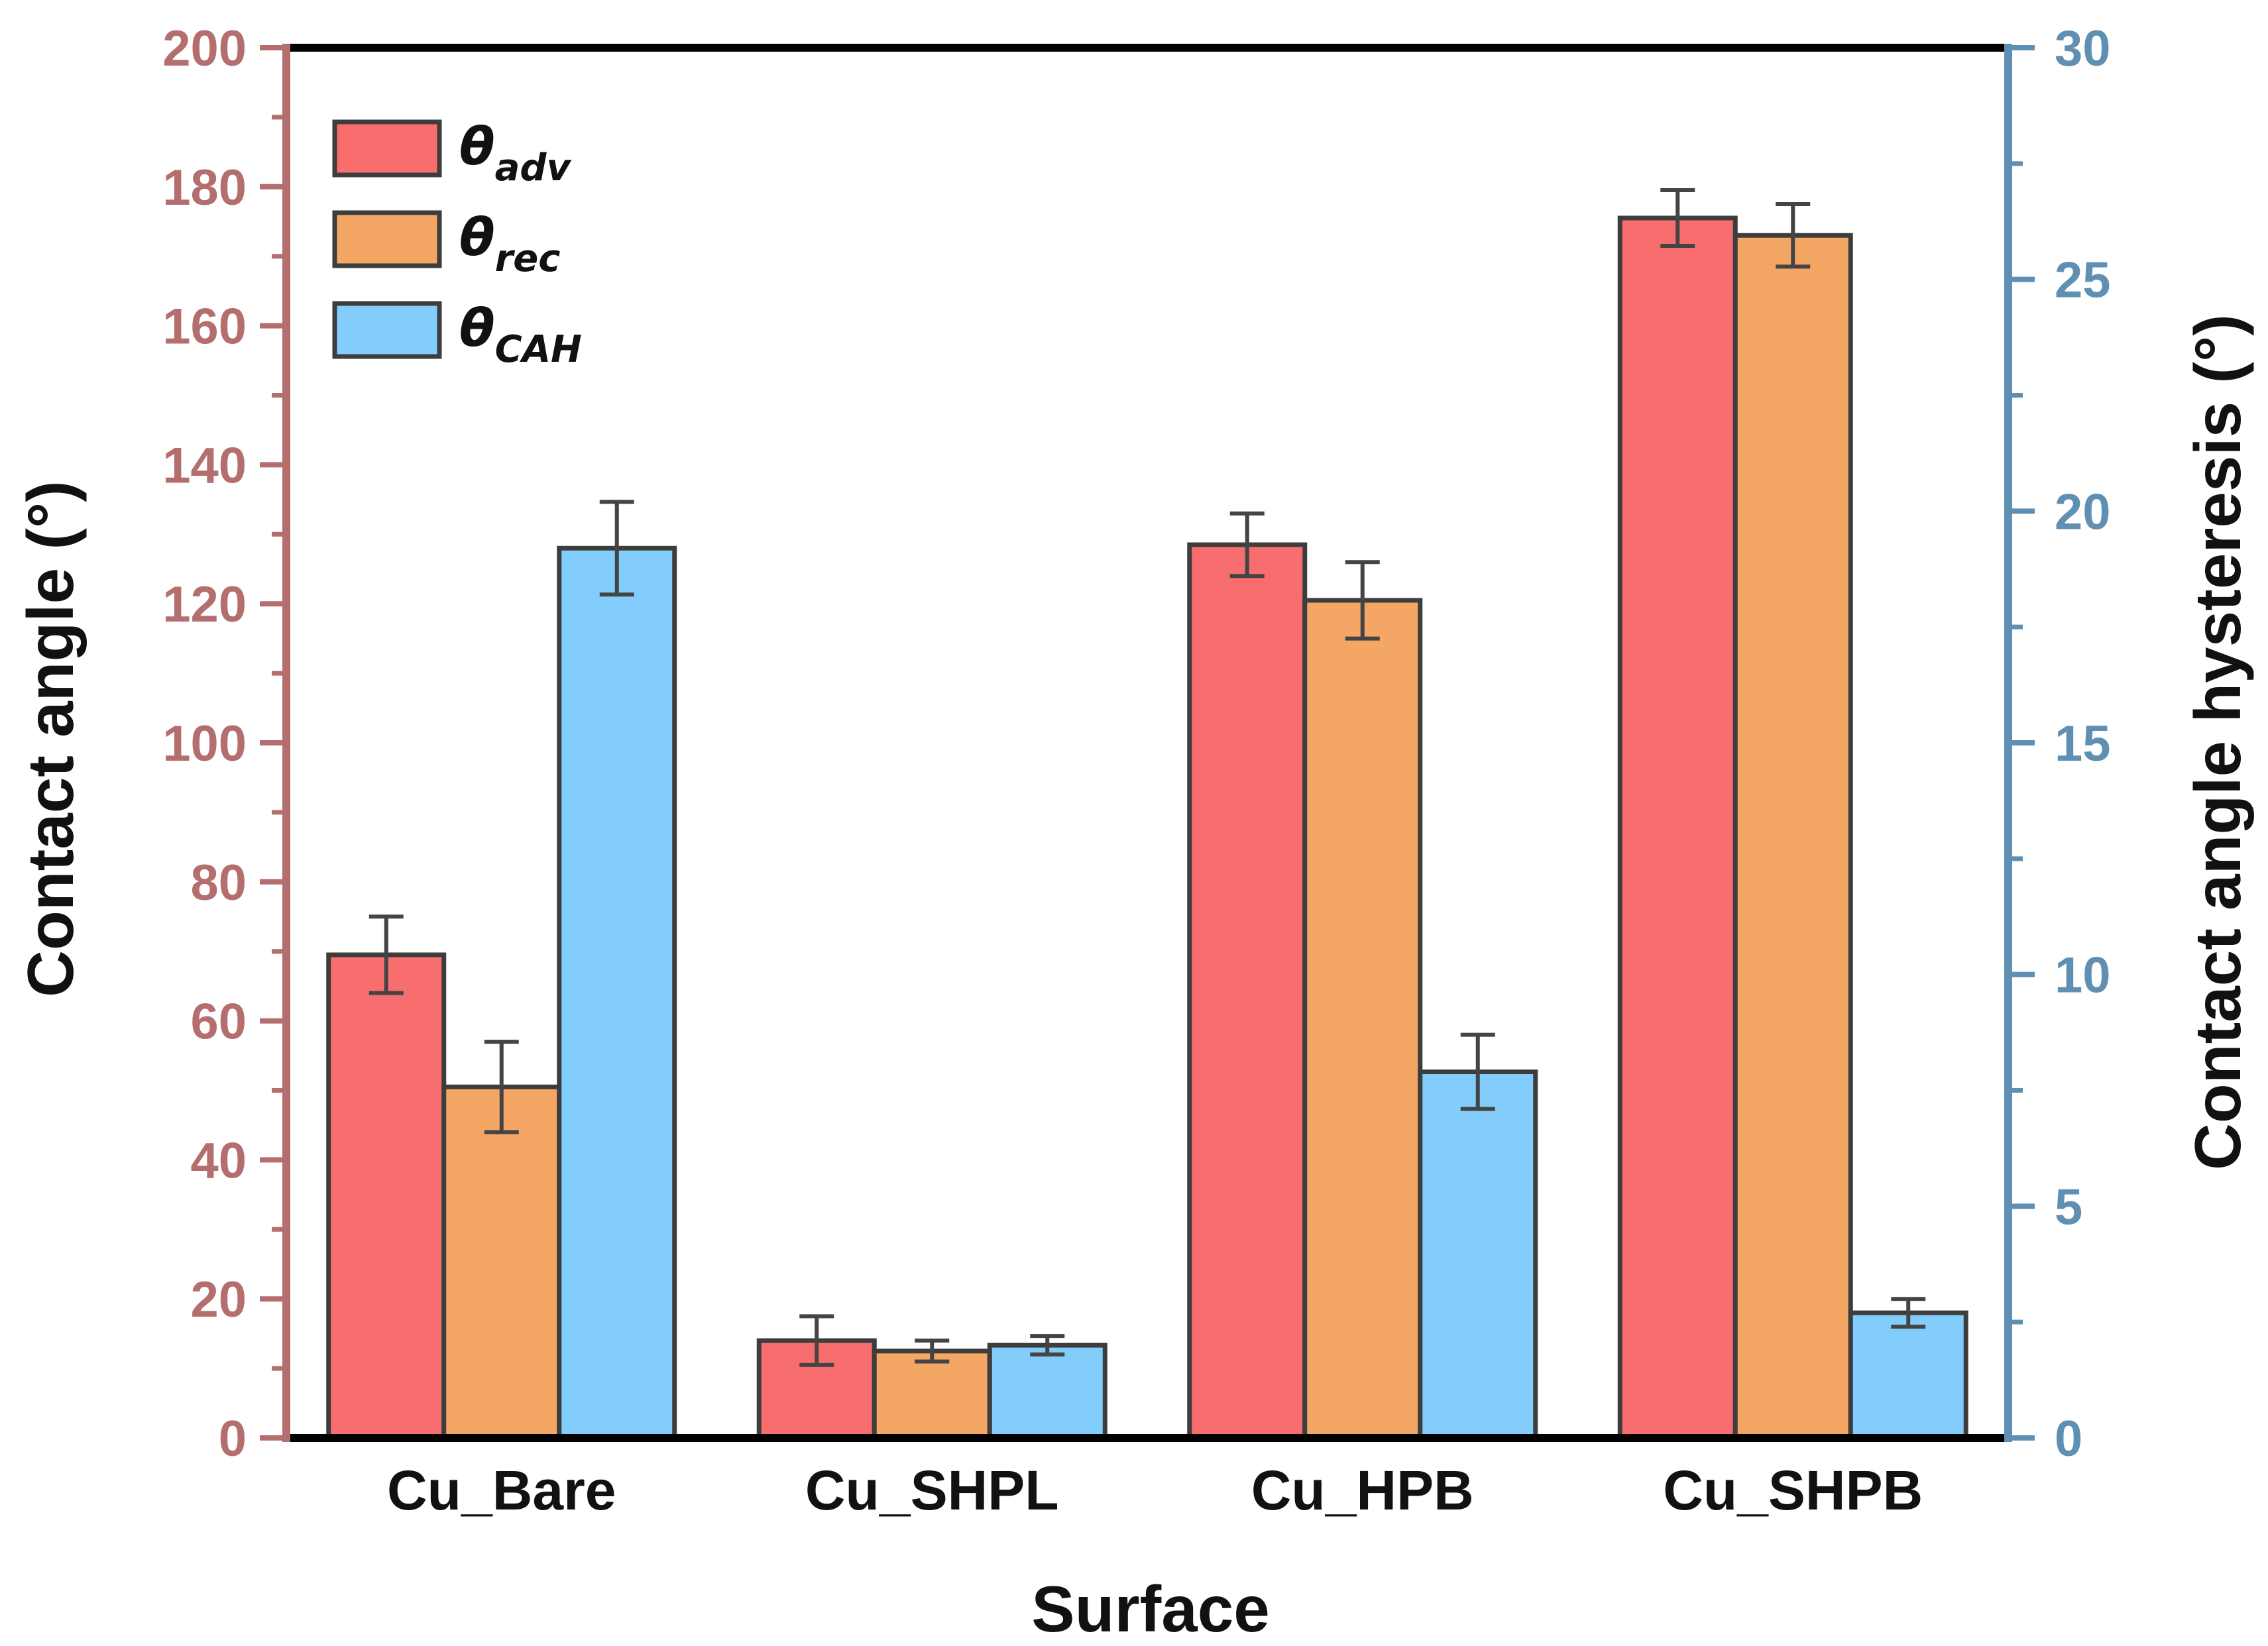  I want to click on legend-subscript: CAH, so click(538, 349).